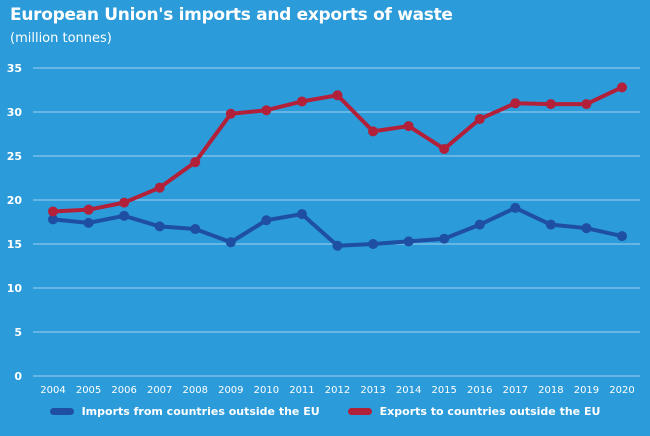 This screenshot has height=436, width=650. I want to click on legend-swatch-exports, so click(359, 411).